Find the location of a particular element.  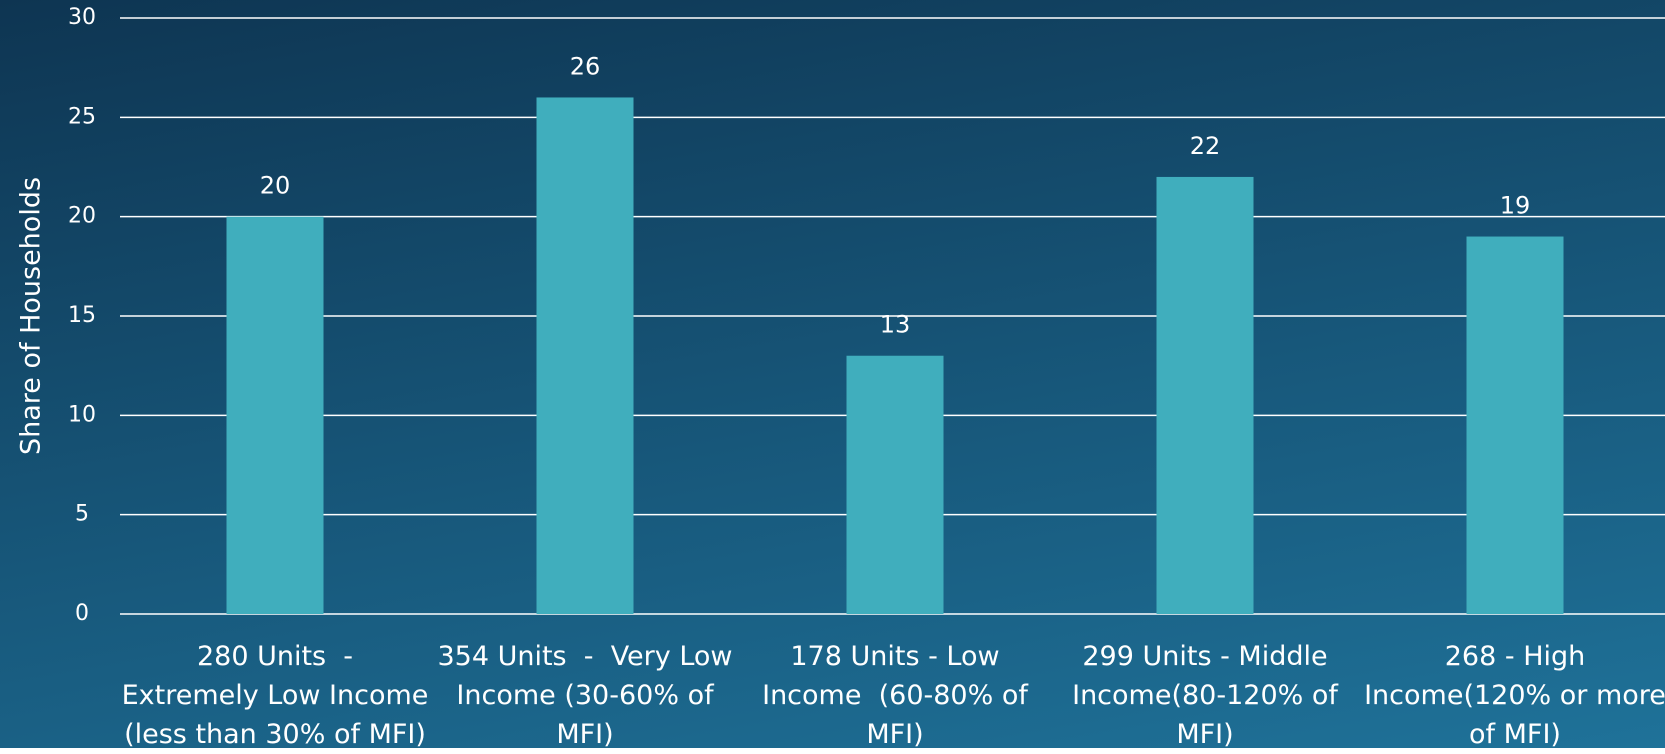

y-tick-label: 0 is located at coordinates (82, 613).